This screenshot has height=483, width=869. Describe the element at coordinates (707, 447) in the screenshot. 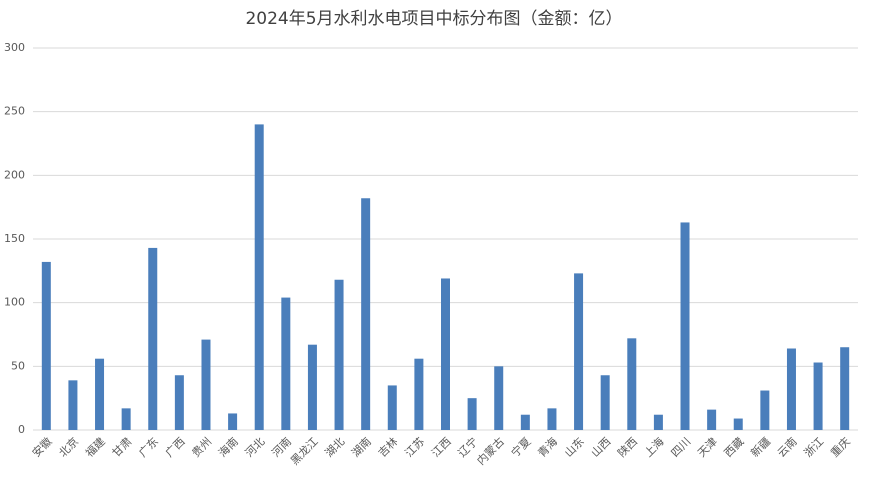

I see `x-tick-label: 天津` at that location.